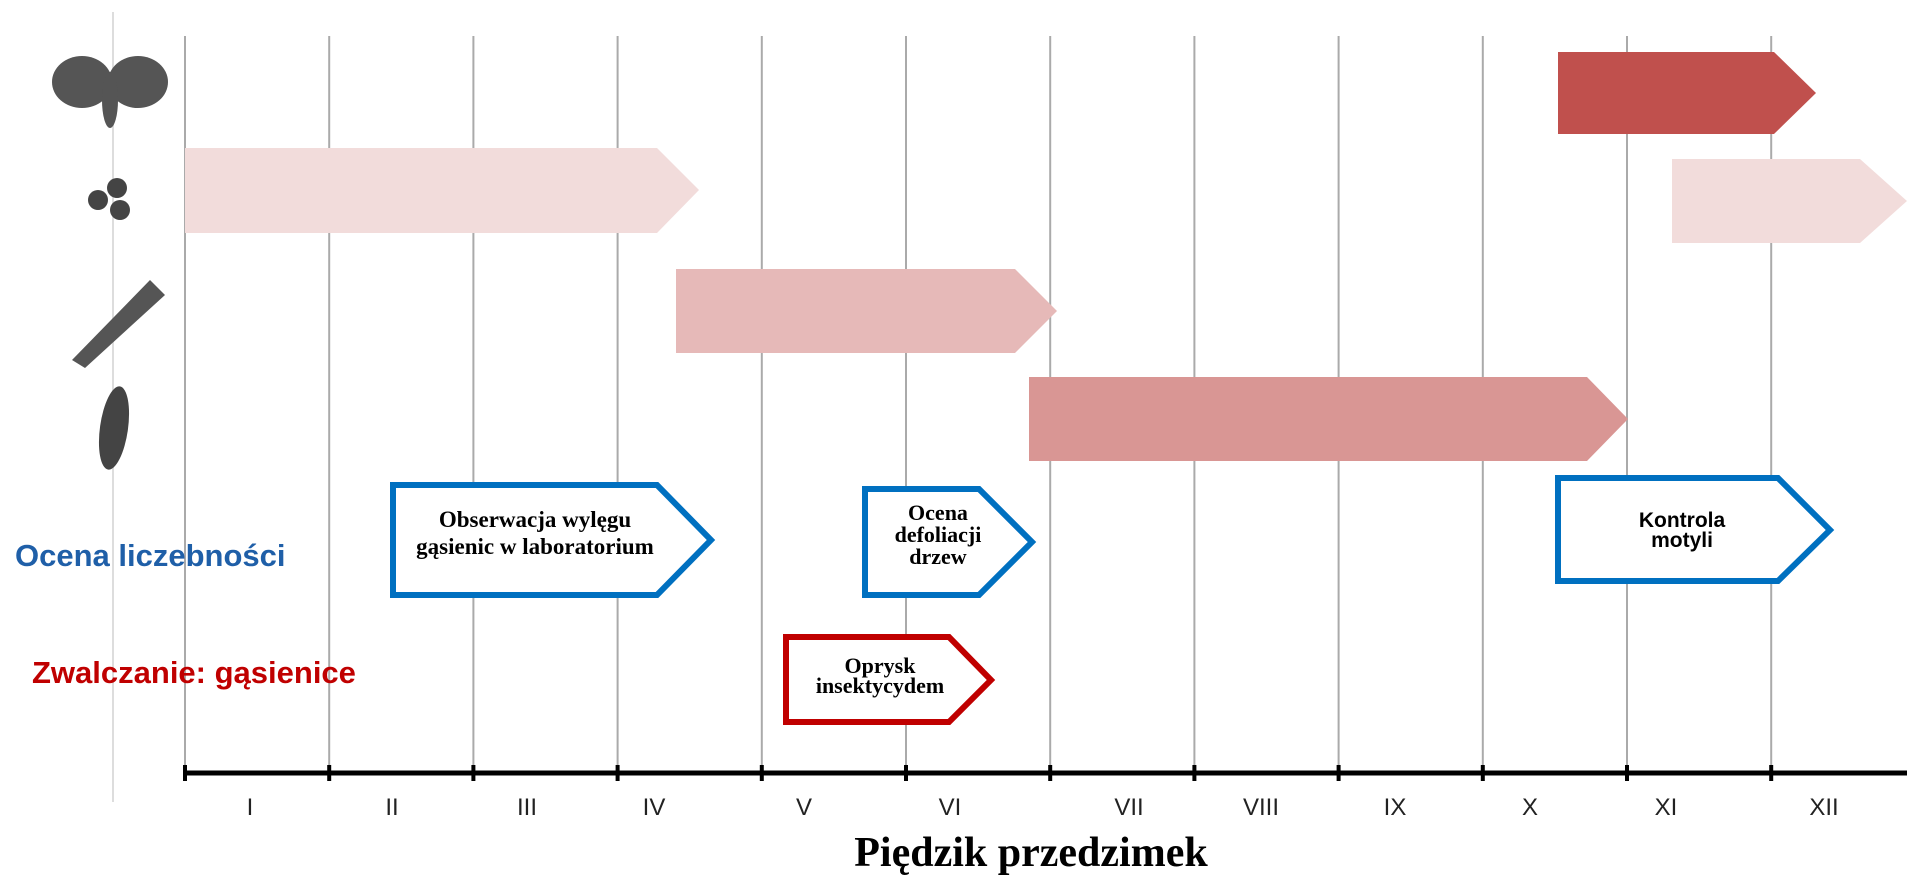 This screenshot has width=1907, height=878. Describe the element at coordinates (391, 807) in the screenshot. I see `month-label: II` at that location.